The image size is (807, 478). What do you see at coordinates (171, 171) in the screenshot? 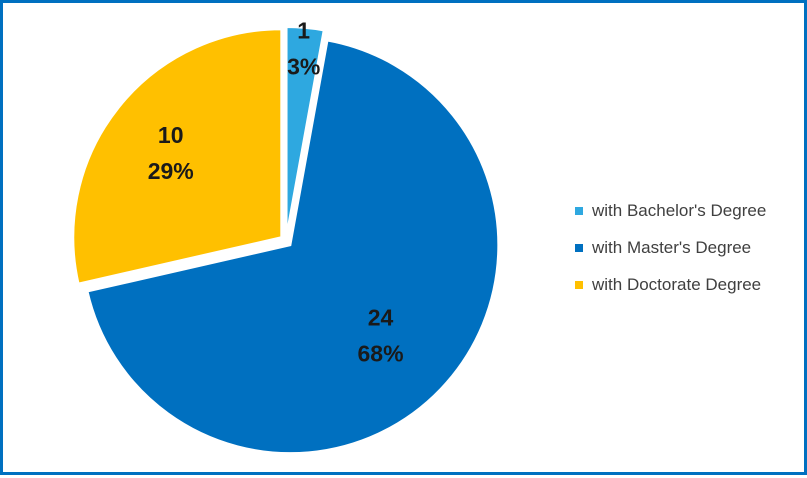
I see `data-label-percent-doctorate: 29%` at bounding box center [171, 171].